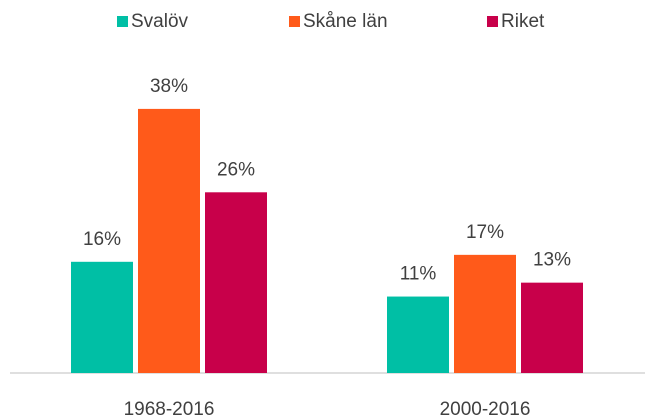 Image resolution: width=645 pixels, height=420 pixels. Describe the element at coordinates (169, 409) in the screenshot. I see `x-tick-label: 1968-2016` at that location.